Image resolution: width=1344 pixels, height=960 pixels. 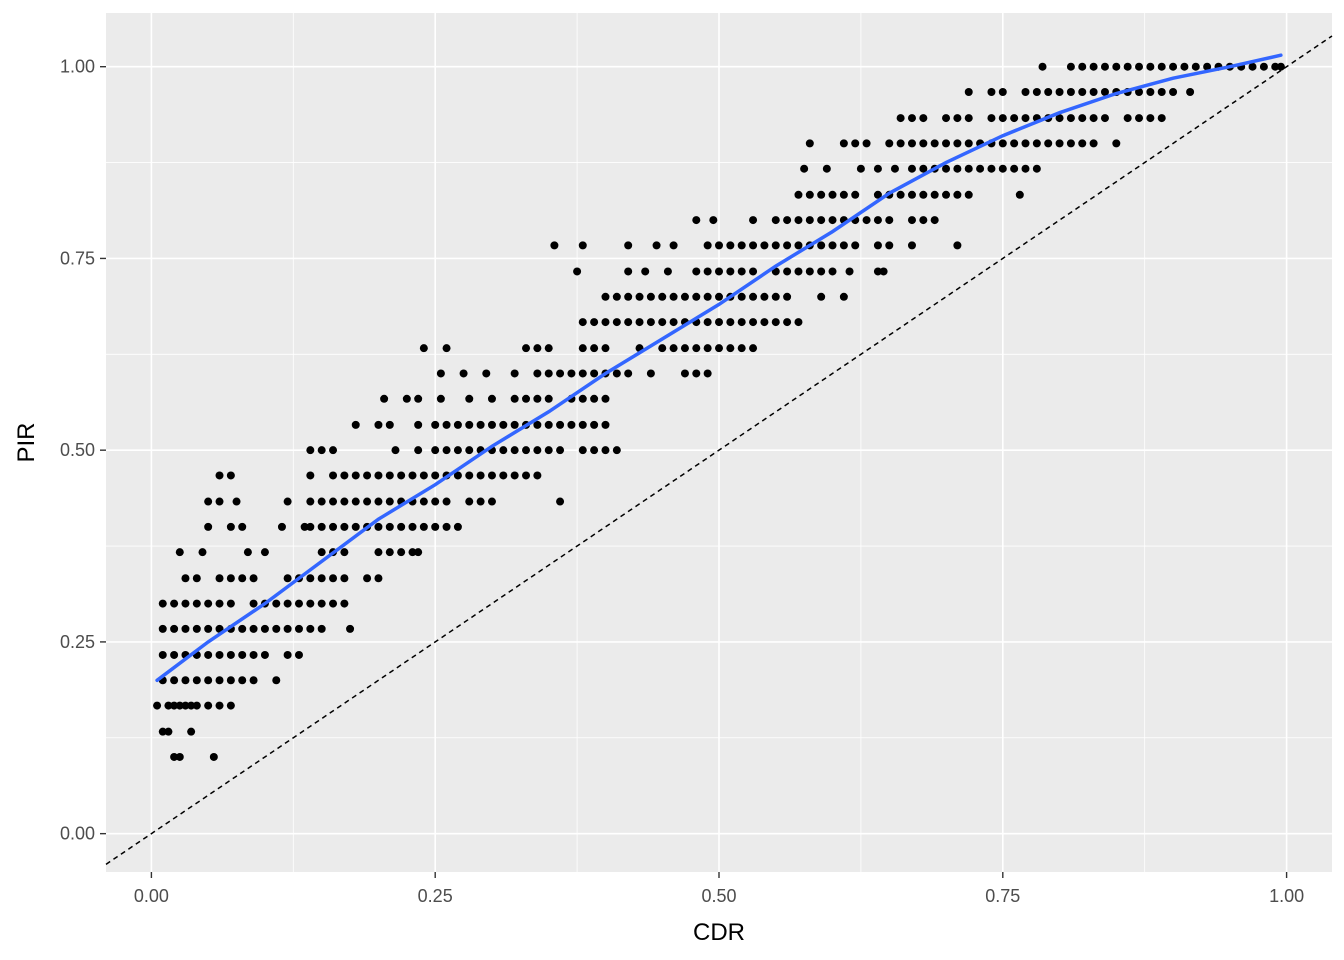 I want to click on y-tick-label: 0.25, so click(x=77, y=642).